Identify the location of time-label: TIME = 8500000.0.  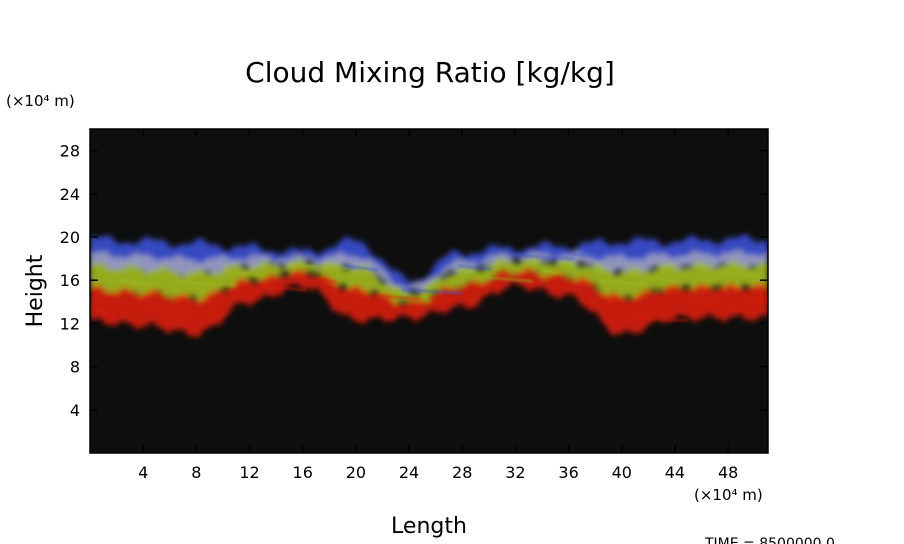
(769, 540).